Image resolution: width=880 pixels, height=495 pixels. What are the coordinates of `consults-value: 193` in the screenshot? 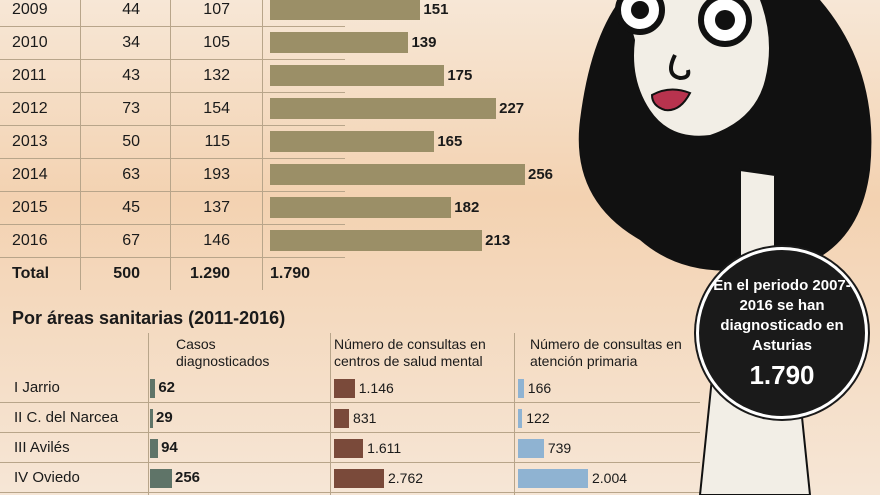 It's located at (216, 174).